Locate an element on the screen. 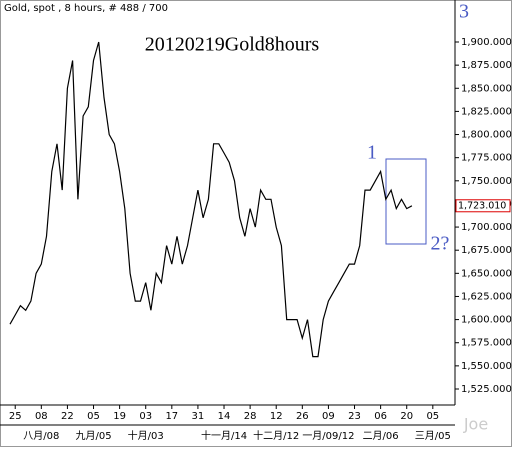 This screenshot has height=451, width=512. x-group-label: 十月/03 is located at coordinates (146, 435).